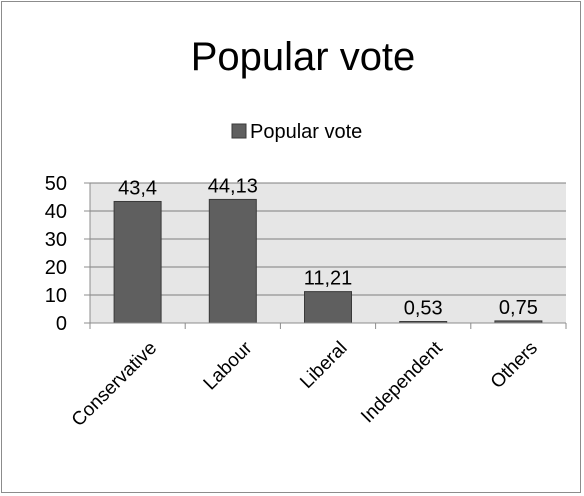  What do you see at coordinates (56, 296) in the screenshot?
I see `y-tick-label: 10` at bounding box center [56, 296].